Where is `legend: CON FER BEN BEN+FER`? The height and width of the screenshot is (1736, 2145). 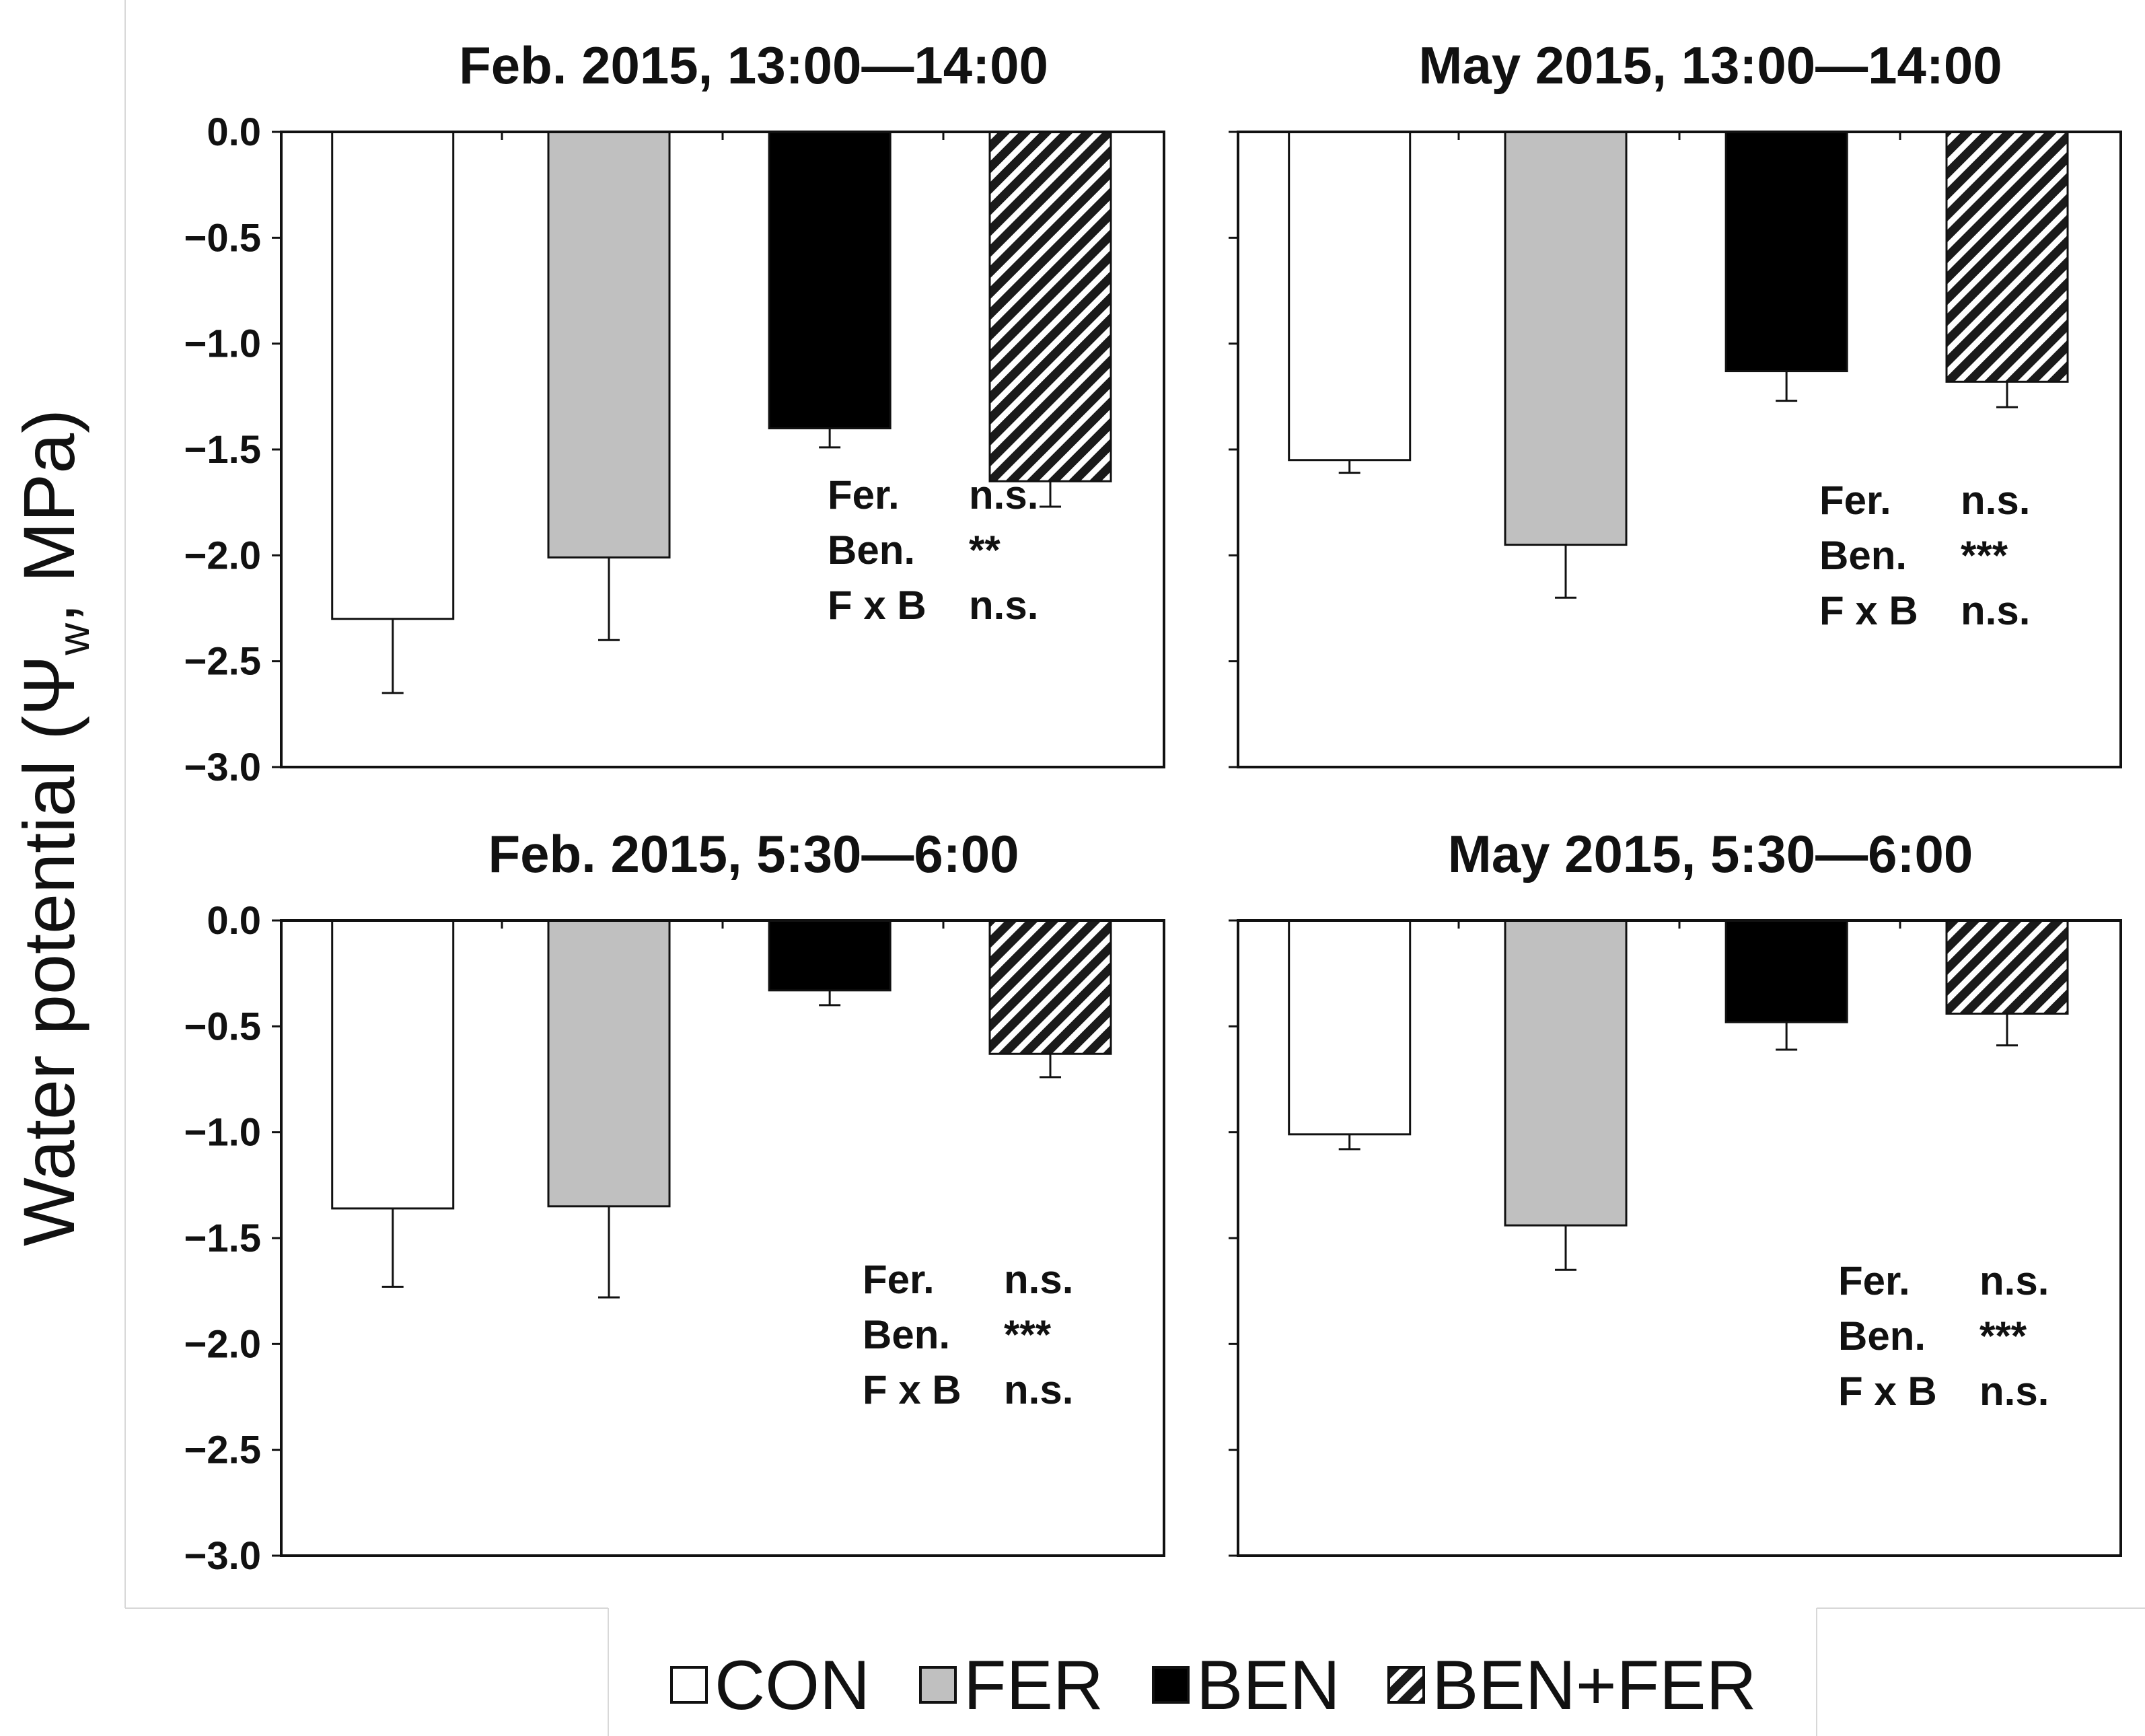 legend: CON FER BEN BEN+FER is located at coordinates (1213, 1686).